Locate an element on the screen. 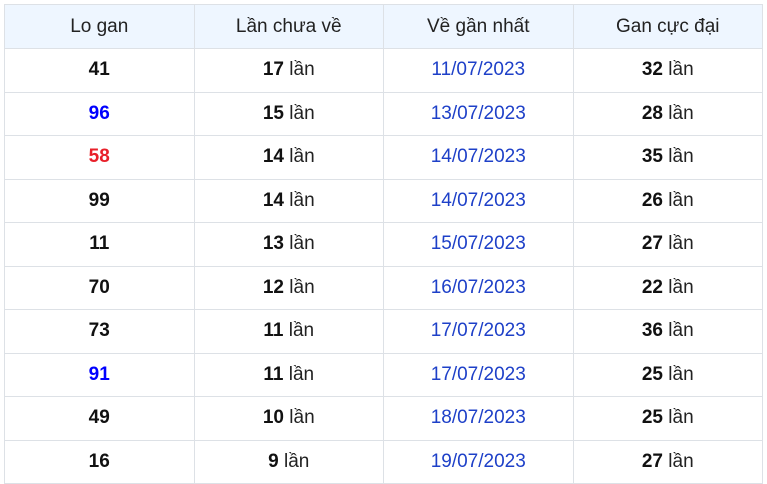 The image size is (767, 484). lo-cell: 91 is located at coordinates (99, 374).